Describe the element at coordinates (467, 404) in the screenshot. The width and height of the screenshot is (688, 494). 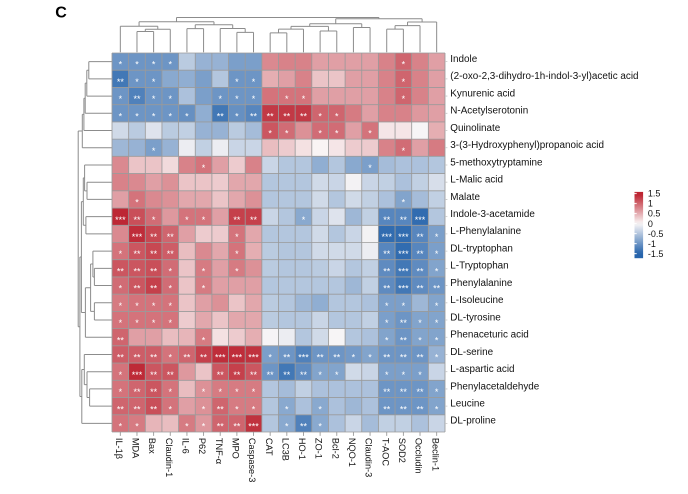
I see `svg-text: Leucine` at that location.